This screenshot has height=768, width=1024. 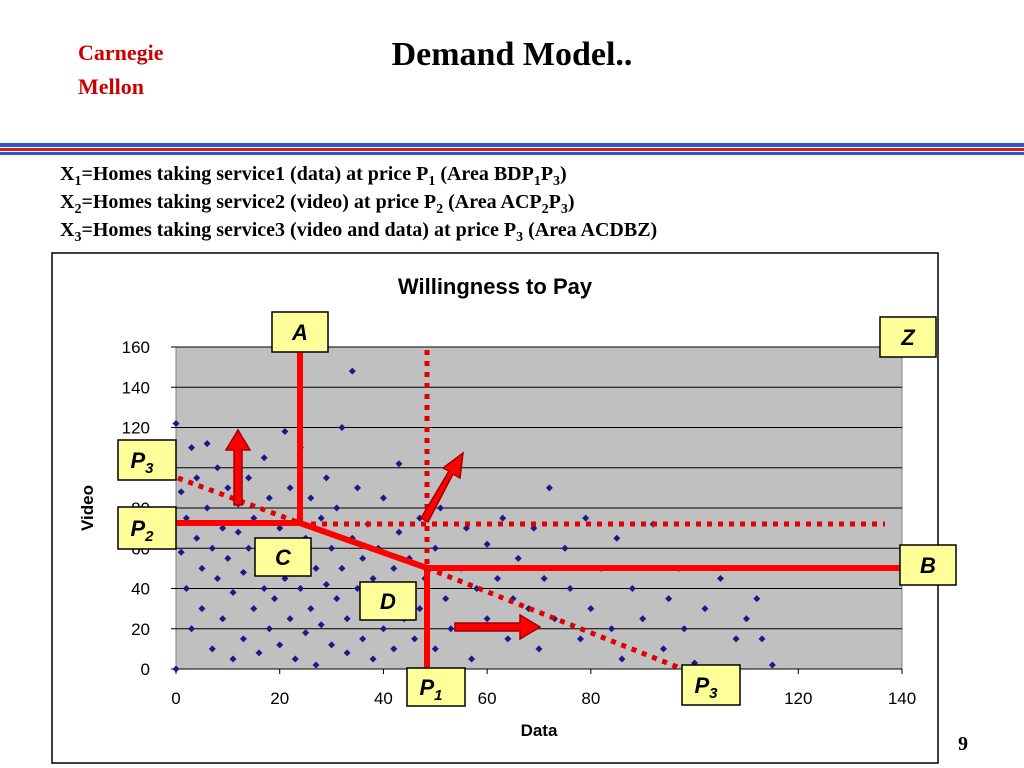 What do you see at coordinates (136, 387) in the screenshot?
I see `y-tick-label: 140` at bounding box center [136, 387].